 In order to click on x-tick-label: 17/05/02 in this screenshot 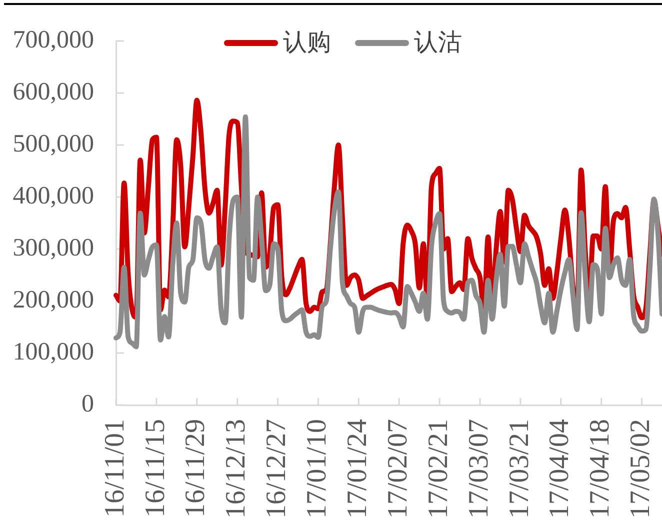, I will do `click(640, 469)`.